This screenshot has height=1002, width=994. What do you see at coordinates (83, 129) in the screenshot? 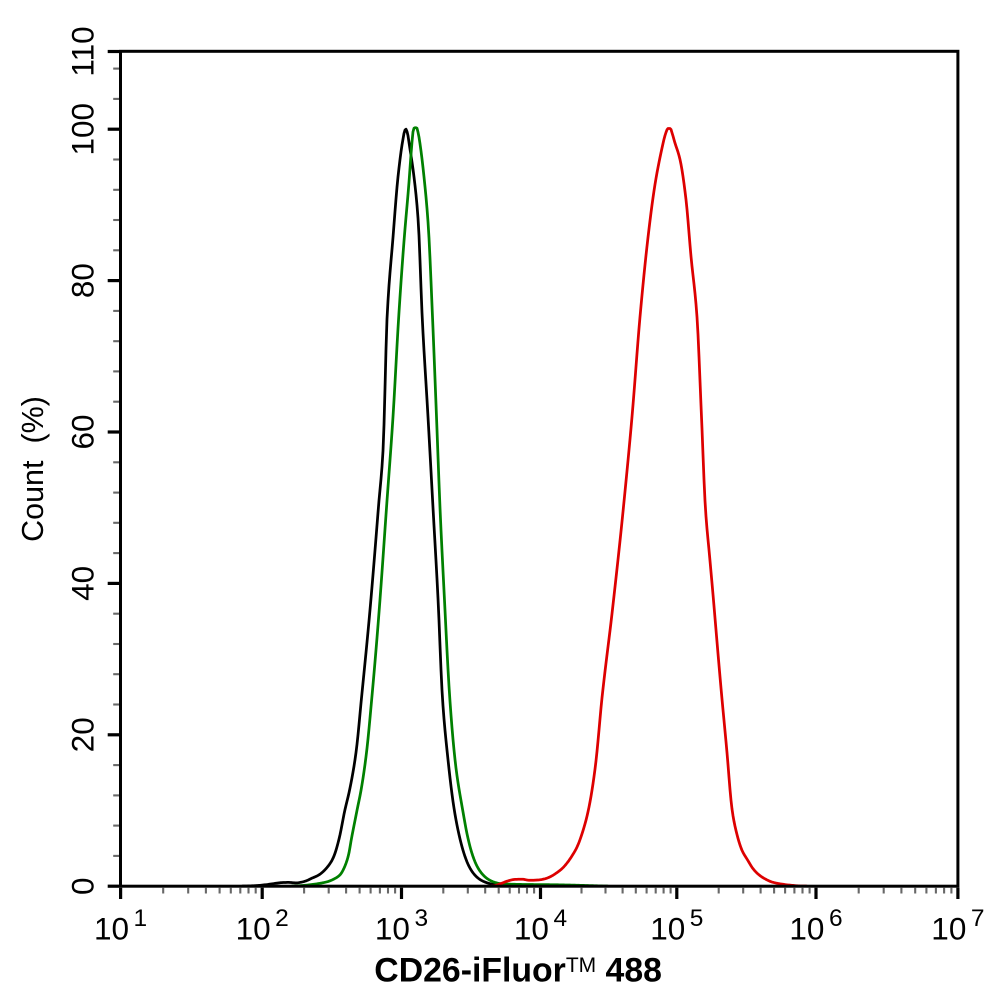
I see `svg-text: 100` at bounding box center [83, 129].